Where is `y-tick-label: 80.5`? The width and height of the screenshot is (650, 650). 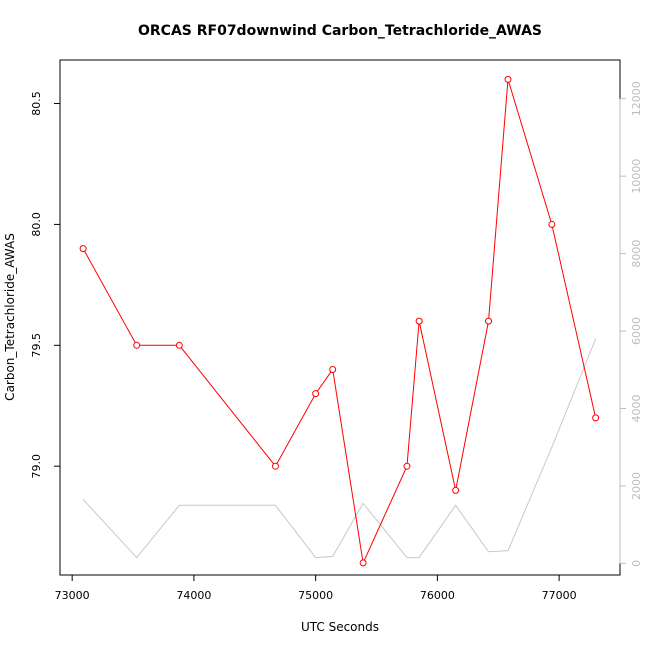 y-tick-label: 80.5 is located at coordinates (36, 103).